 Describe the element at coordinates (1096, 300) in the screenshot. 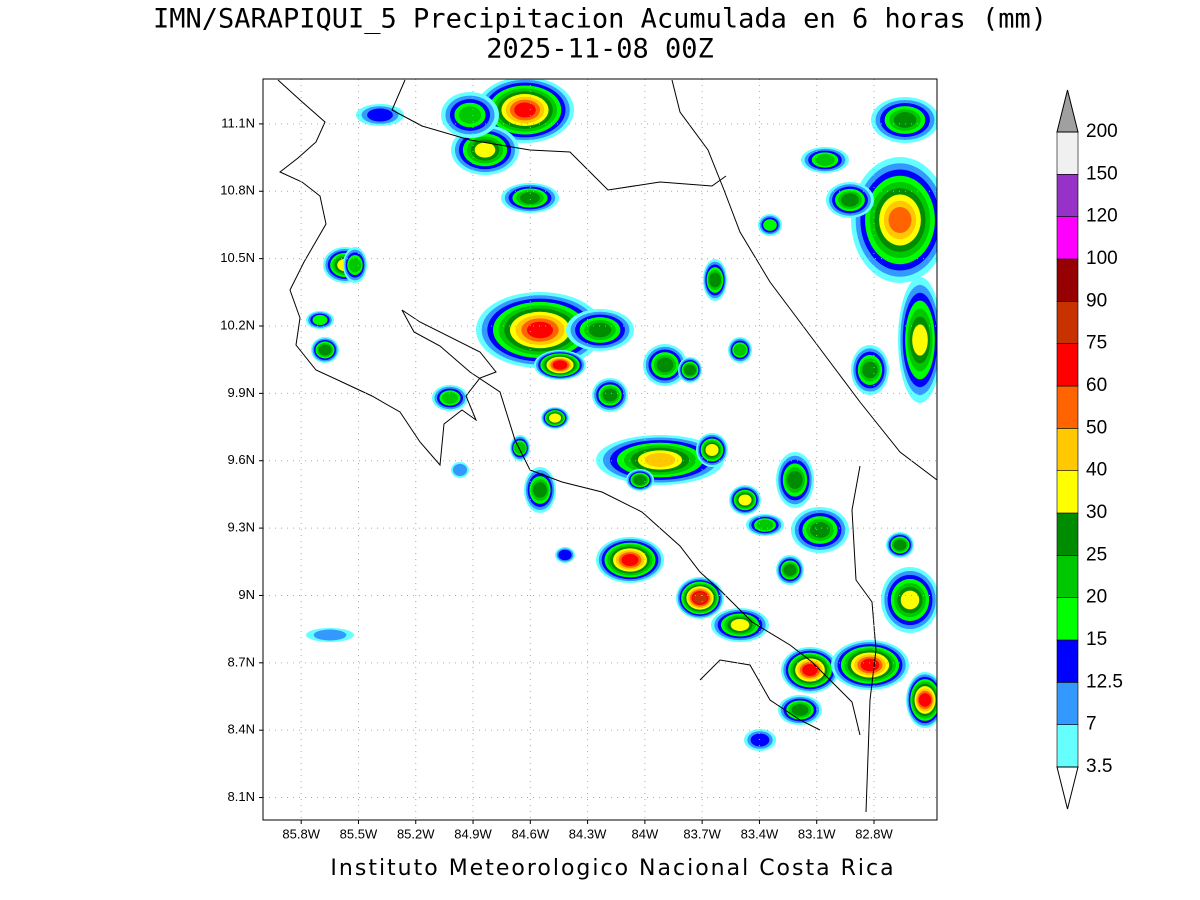

I see `colorbar-label: 90` at that location.